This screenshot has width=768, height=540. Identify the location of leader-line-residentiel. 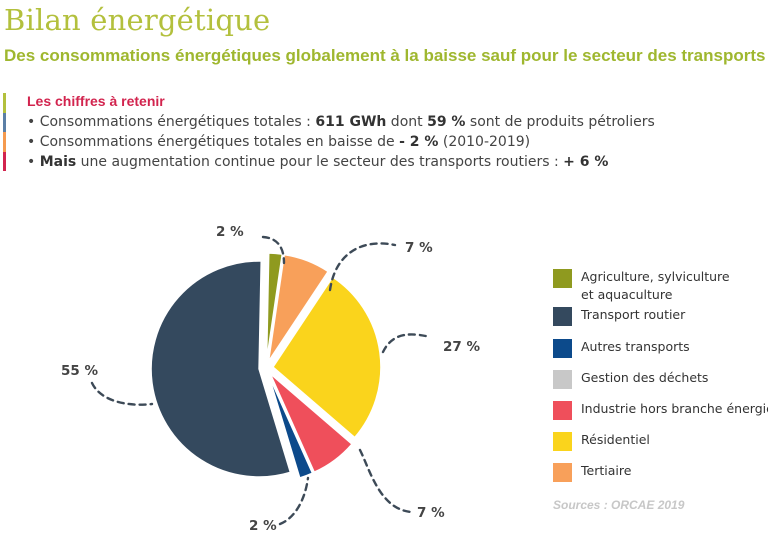
(406, 343).